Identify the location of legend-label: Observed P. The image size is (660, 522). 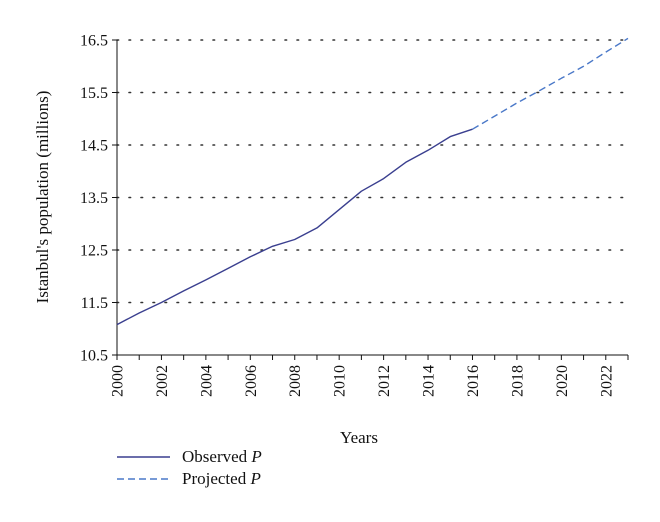
(222, 456).